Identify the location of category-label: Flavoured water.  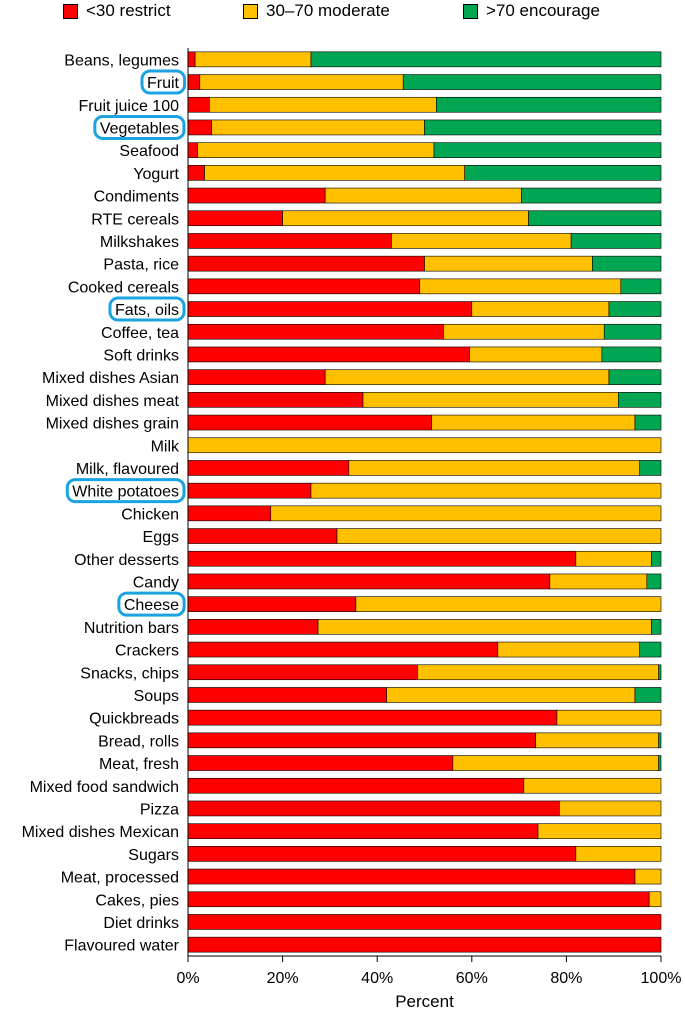
(121, 946).